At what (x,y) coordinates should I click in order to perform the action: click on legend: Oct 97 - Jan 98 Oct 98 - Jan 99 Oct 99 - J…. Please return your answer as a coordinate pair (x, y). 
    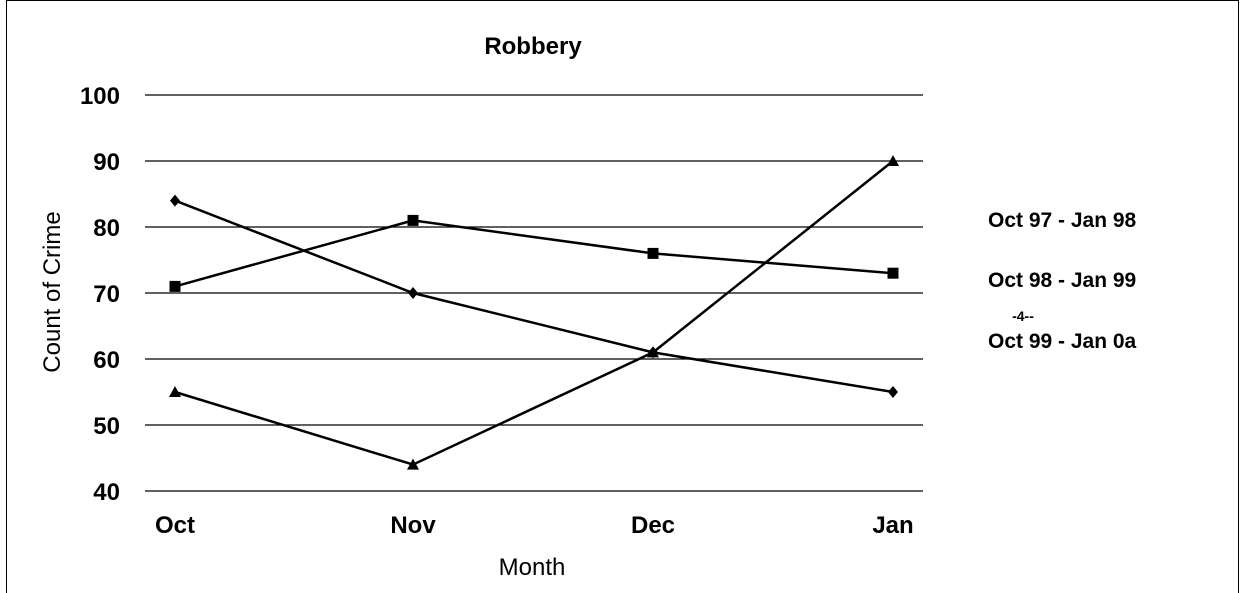
    Looking at the image, I should click on (1062, 281).